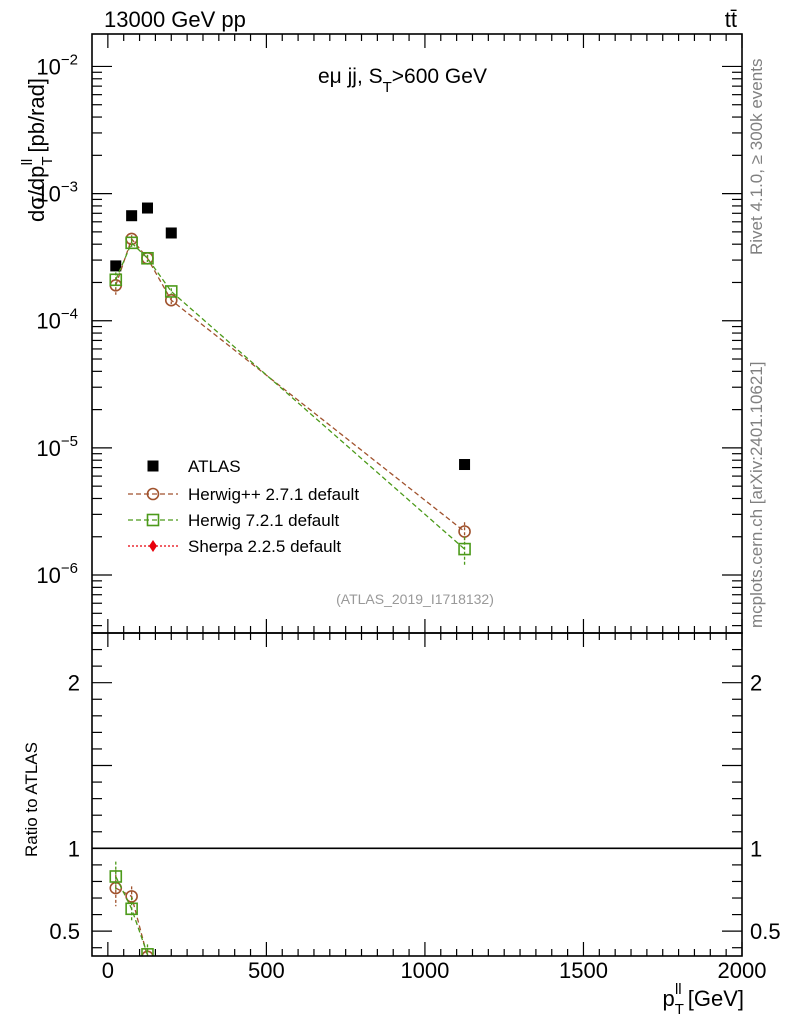 The image size is (786, 1024). What do you see at coordinates (74, 683) in the screenshot?
I see `ratio-y-tick-label: 2` at bounding box center [74, 683].